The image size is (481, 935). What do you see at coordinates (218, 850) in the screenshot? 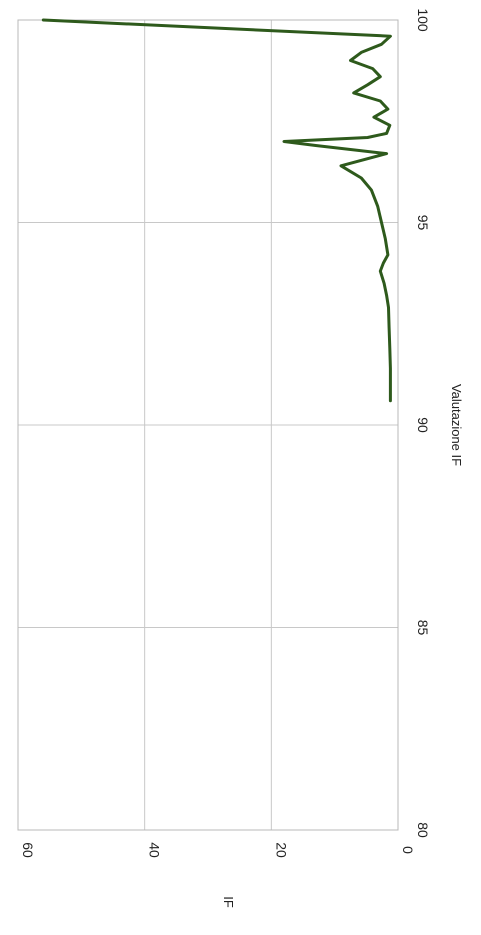
I see `if-axis-ticks: 0 20 40 60` at bounding box center [218, 850].